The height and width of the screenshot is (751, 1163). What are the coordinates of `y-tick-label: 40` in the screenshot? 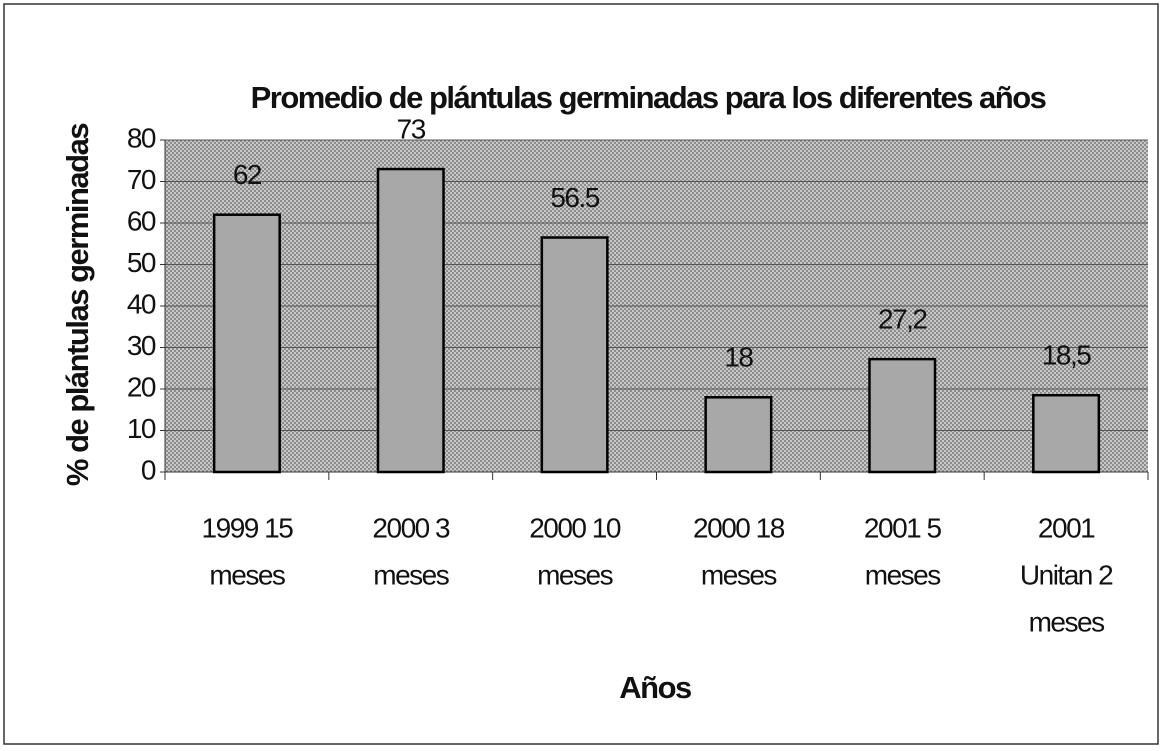 It's located at (141, 303).